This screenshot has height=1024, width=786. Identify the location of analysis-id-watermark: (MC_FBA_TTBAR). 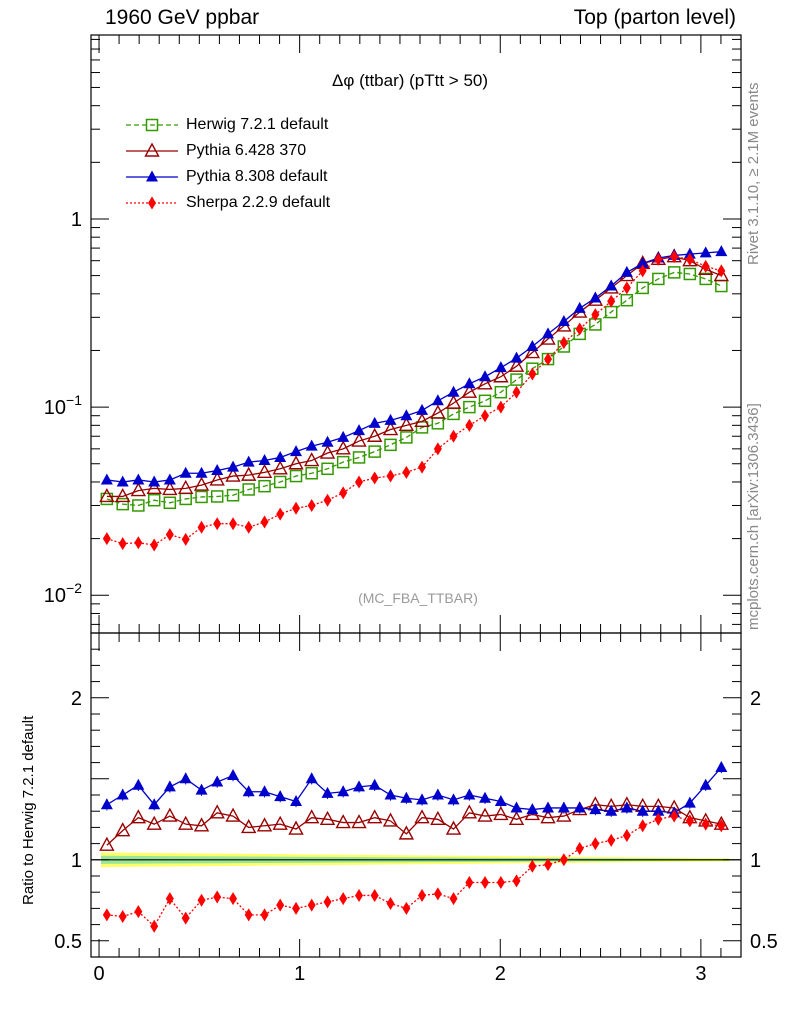
(418, 598).